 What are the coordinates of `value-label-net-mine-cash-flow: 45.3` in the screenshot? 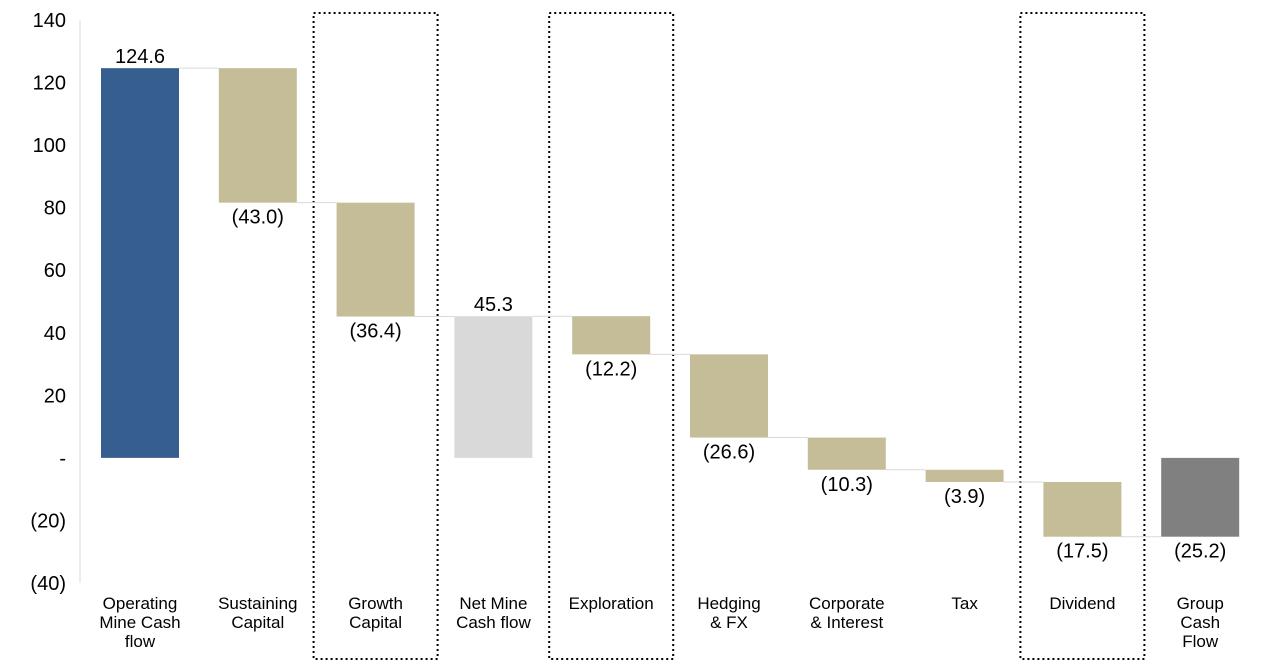 It's located at (493, 305).